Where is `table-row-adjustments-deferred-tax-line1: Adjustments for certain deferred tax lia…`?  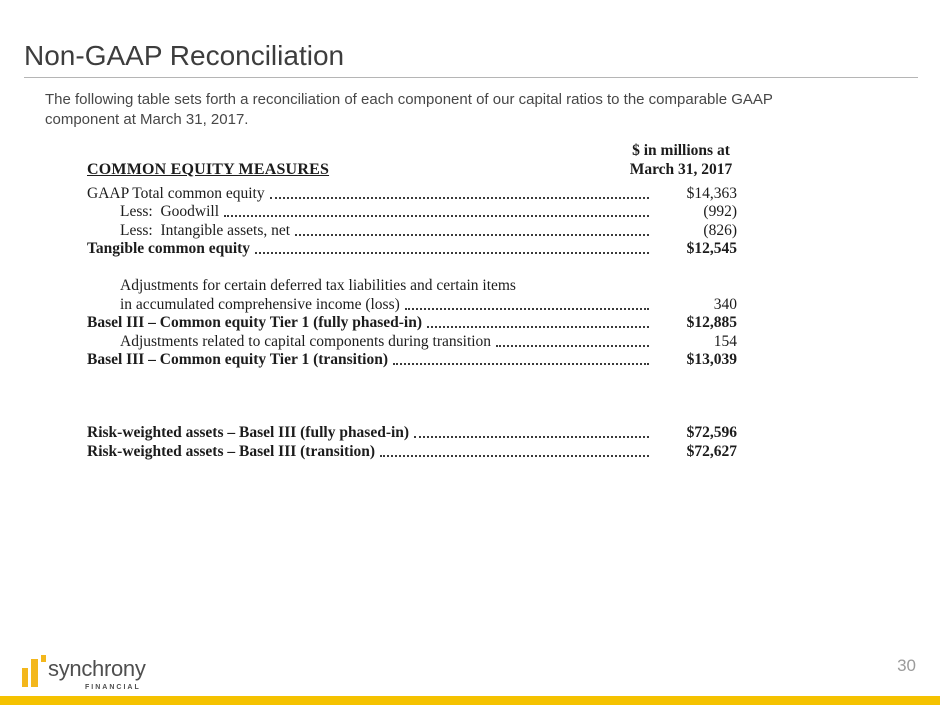 table-row-adjustments-deferred-tax-line1: Adjustments for certain deferred tax lia… is located at coordinates (412, 285).